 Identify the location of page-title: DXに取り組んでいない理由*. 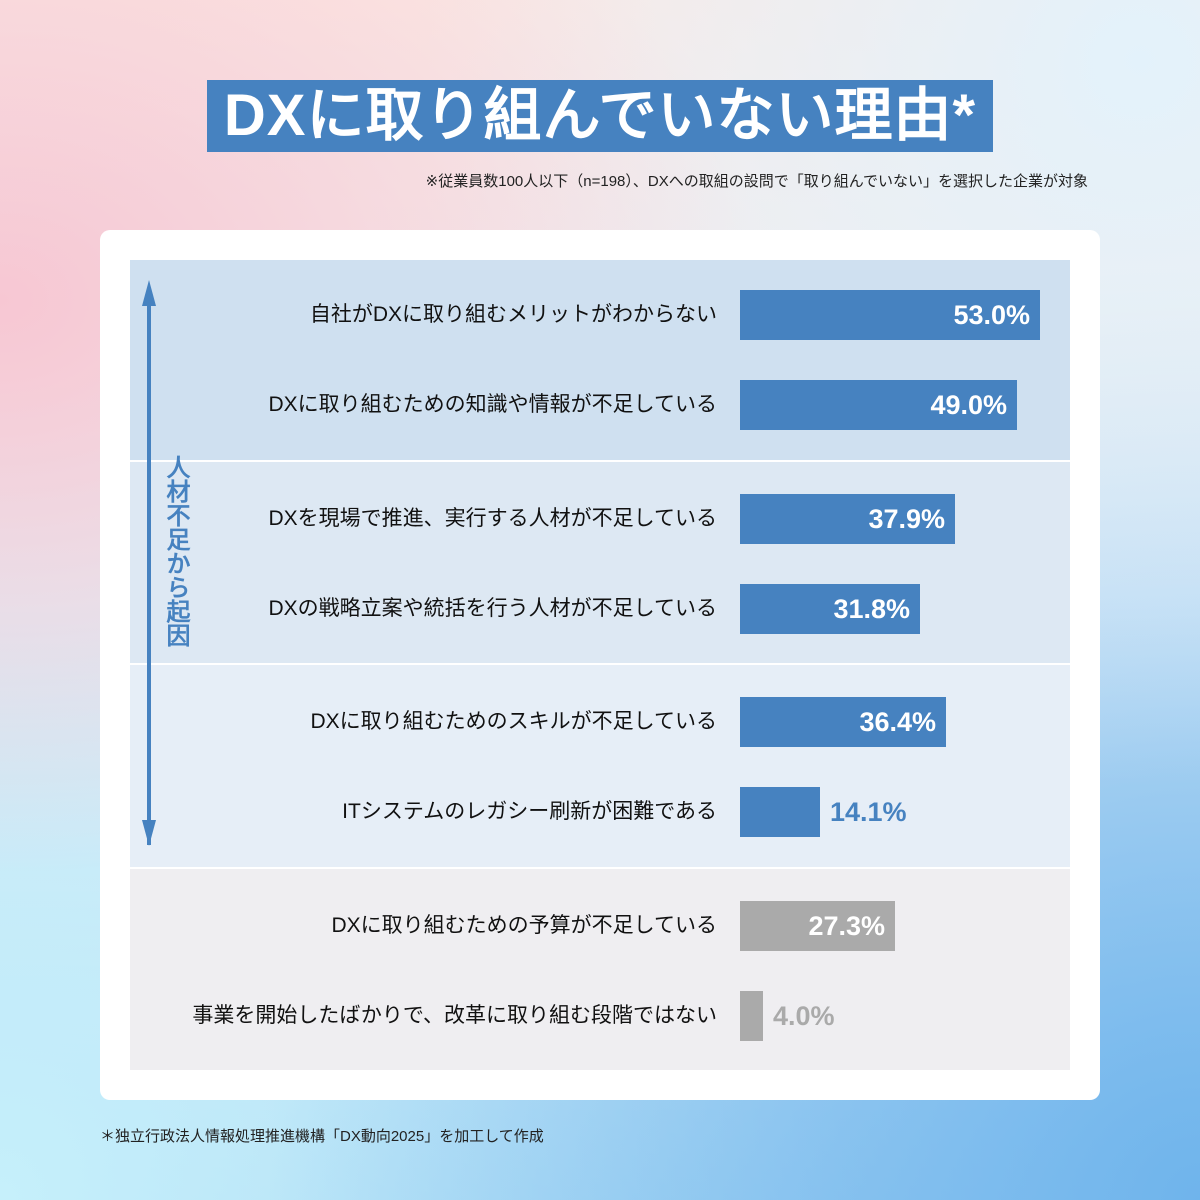
(600, 116).